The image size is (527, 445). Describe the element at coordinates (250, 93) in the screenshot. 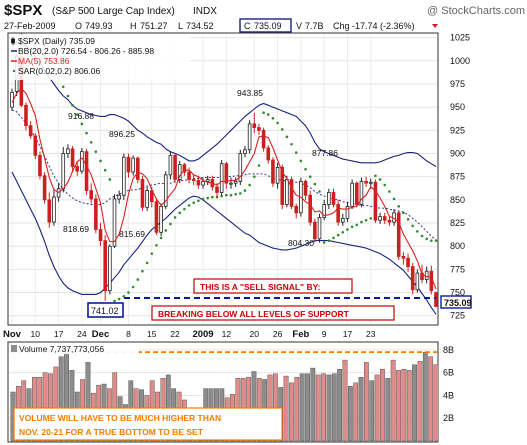

I see `callout-943: 943.85` at that location.